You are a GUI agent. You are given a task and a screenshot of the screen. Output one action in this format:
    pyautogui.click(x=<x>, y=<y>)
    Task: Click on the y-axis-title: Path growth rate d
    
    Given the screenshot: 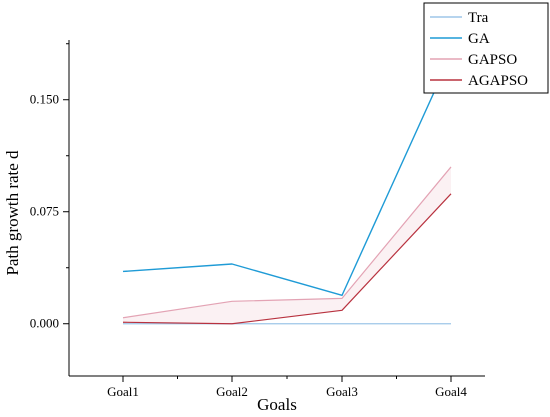 What is the action you would take?
    pyautogui.click(x=12, y=213)
    